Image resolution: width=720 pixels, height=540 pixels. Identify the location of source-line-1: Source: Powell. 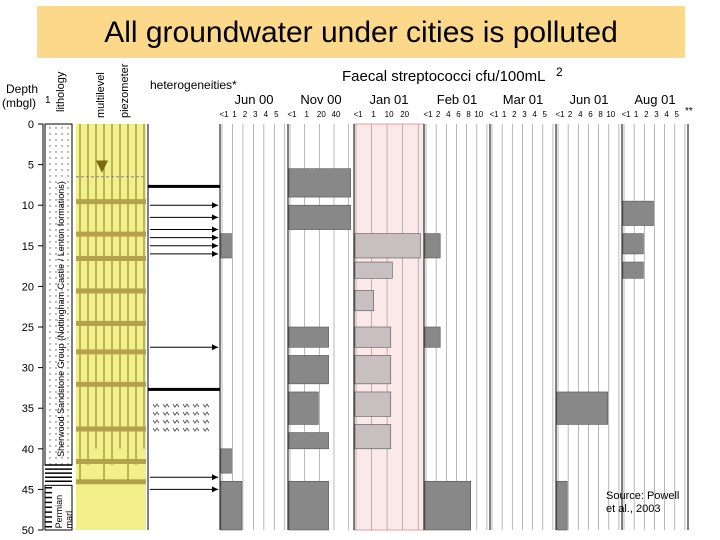
(643, 496).